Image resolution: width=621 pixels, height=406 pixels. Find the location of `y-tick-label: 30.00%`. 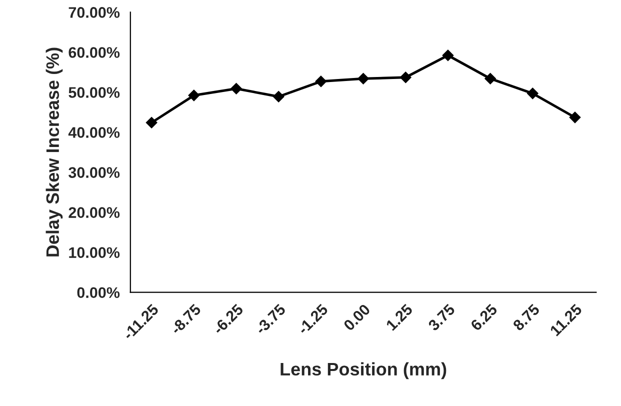

y-tick-label: 30.00% is located at coordinates (94, 172).